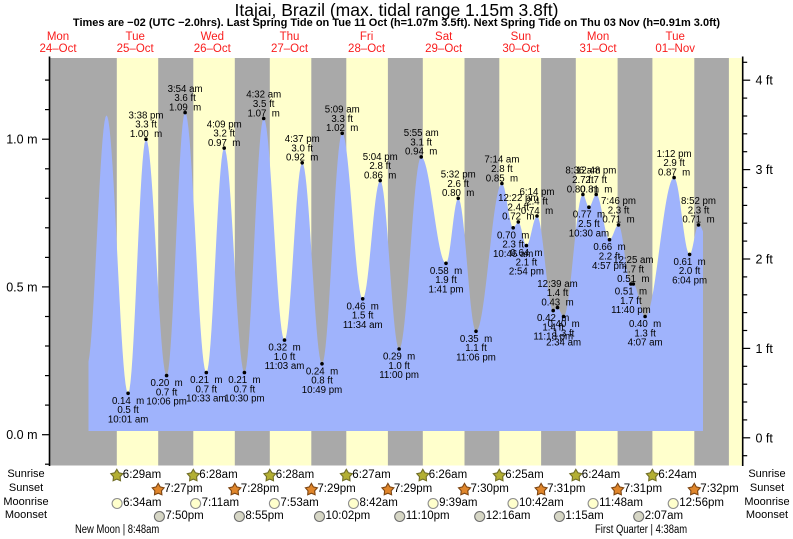  What do you see at coordinates (302, 148) in the screenshot?
I see `svg-text: 3.0 ft` at bounding box center [302, 148].